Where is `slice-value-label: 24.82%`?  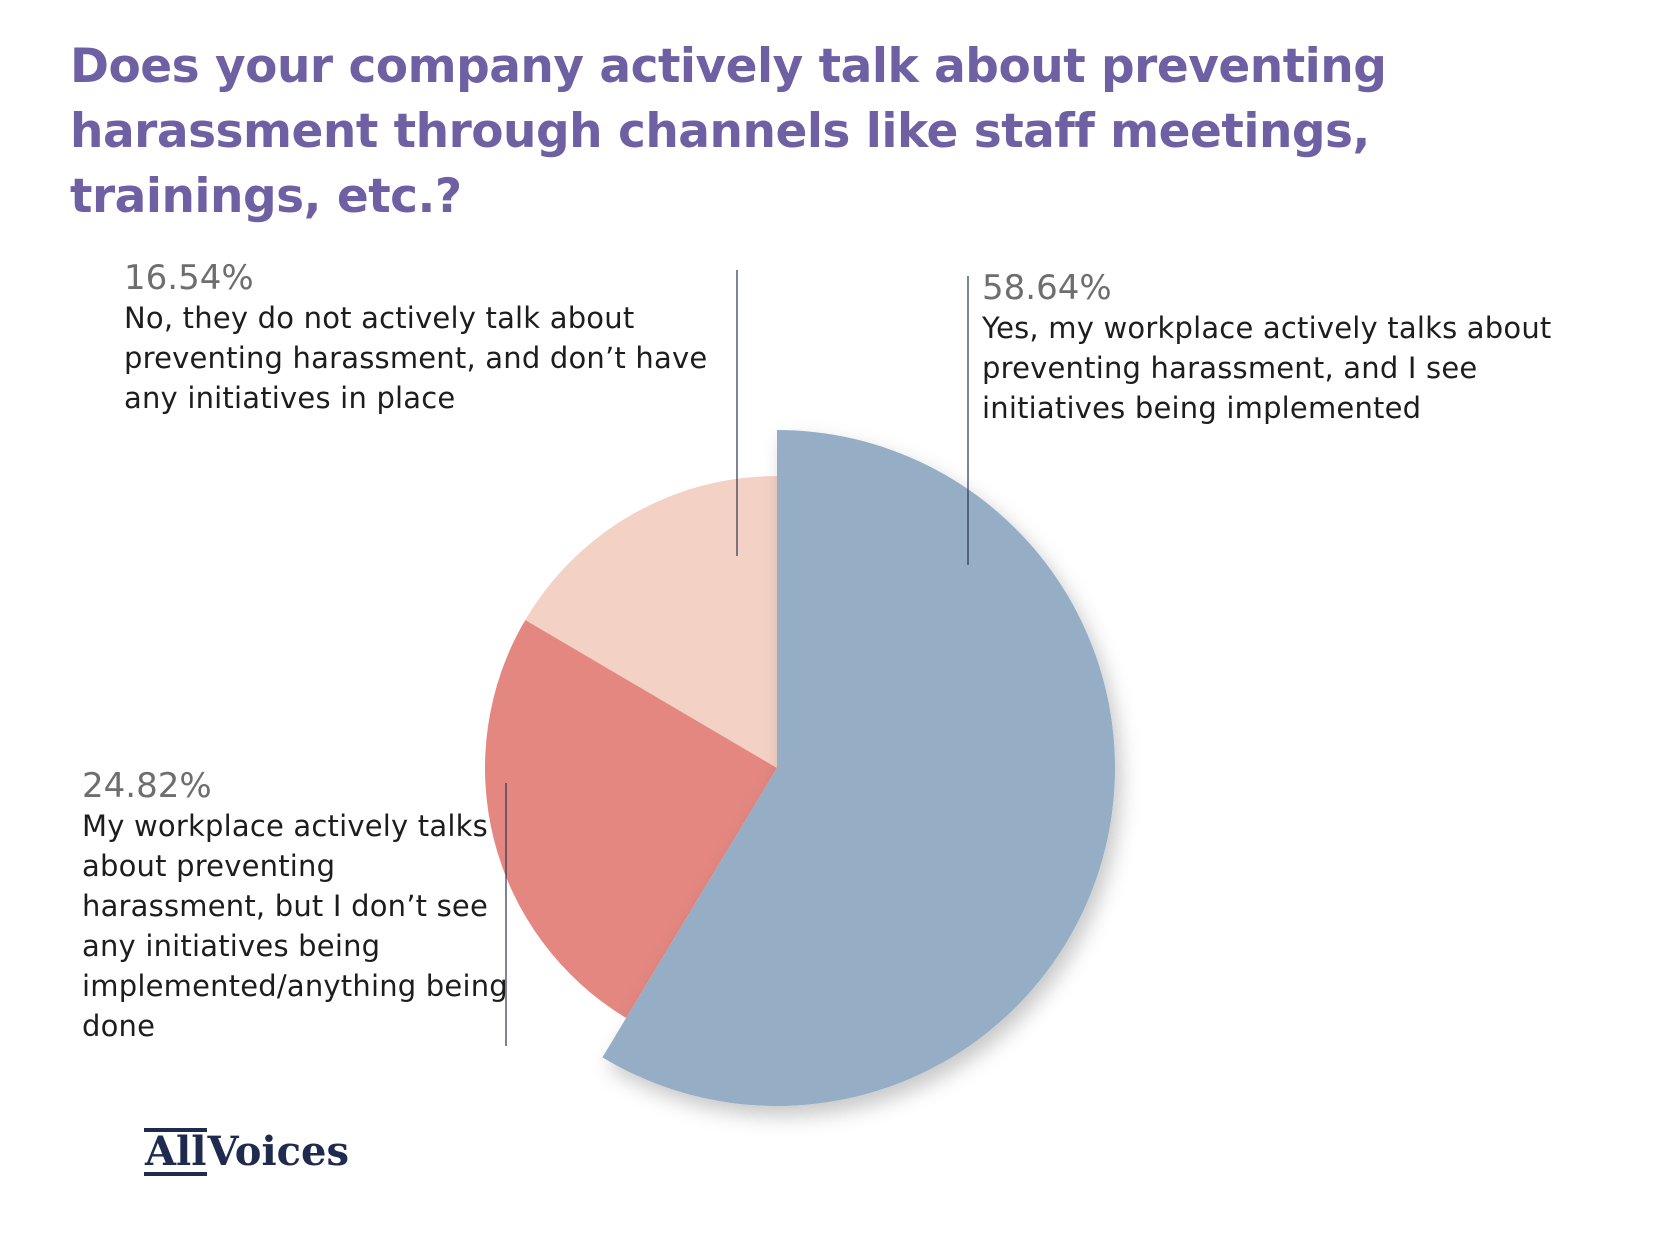
slice-value-label: 24.82% is located at coordinates (147, 786).